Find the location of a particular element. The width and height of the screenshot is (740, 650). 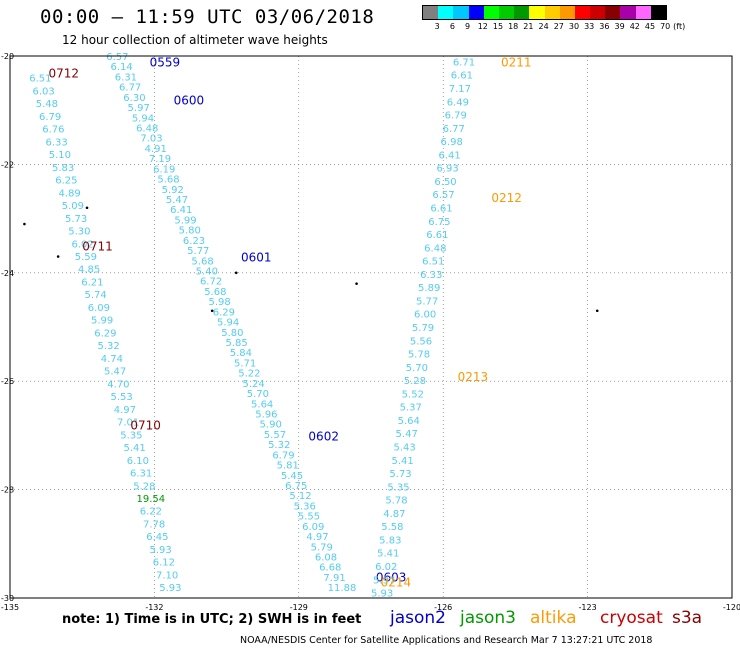

wave-height-value: 5.73 is located at coordinates (76, 219).